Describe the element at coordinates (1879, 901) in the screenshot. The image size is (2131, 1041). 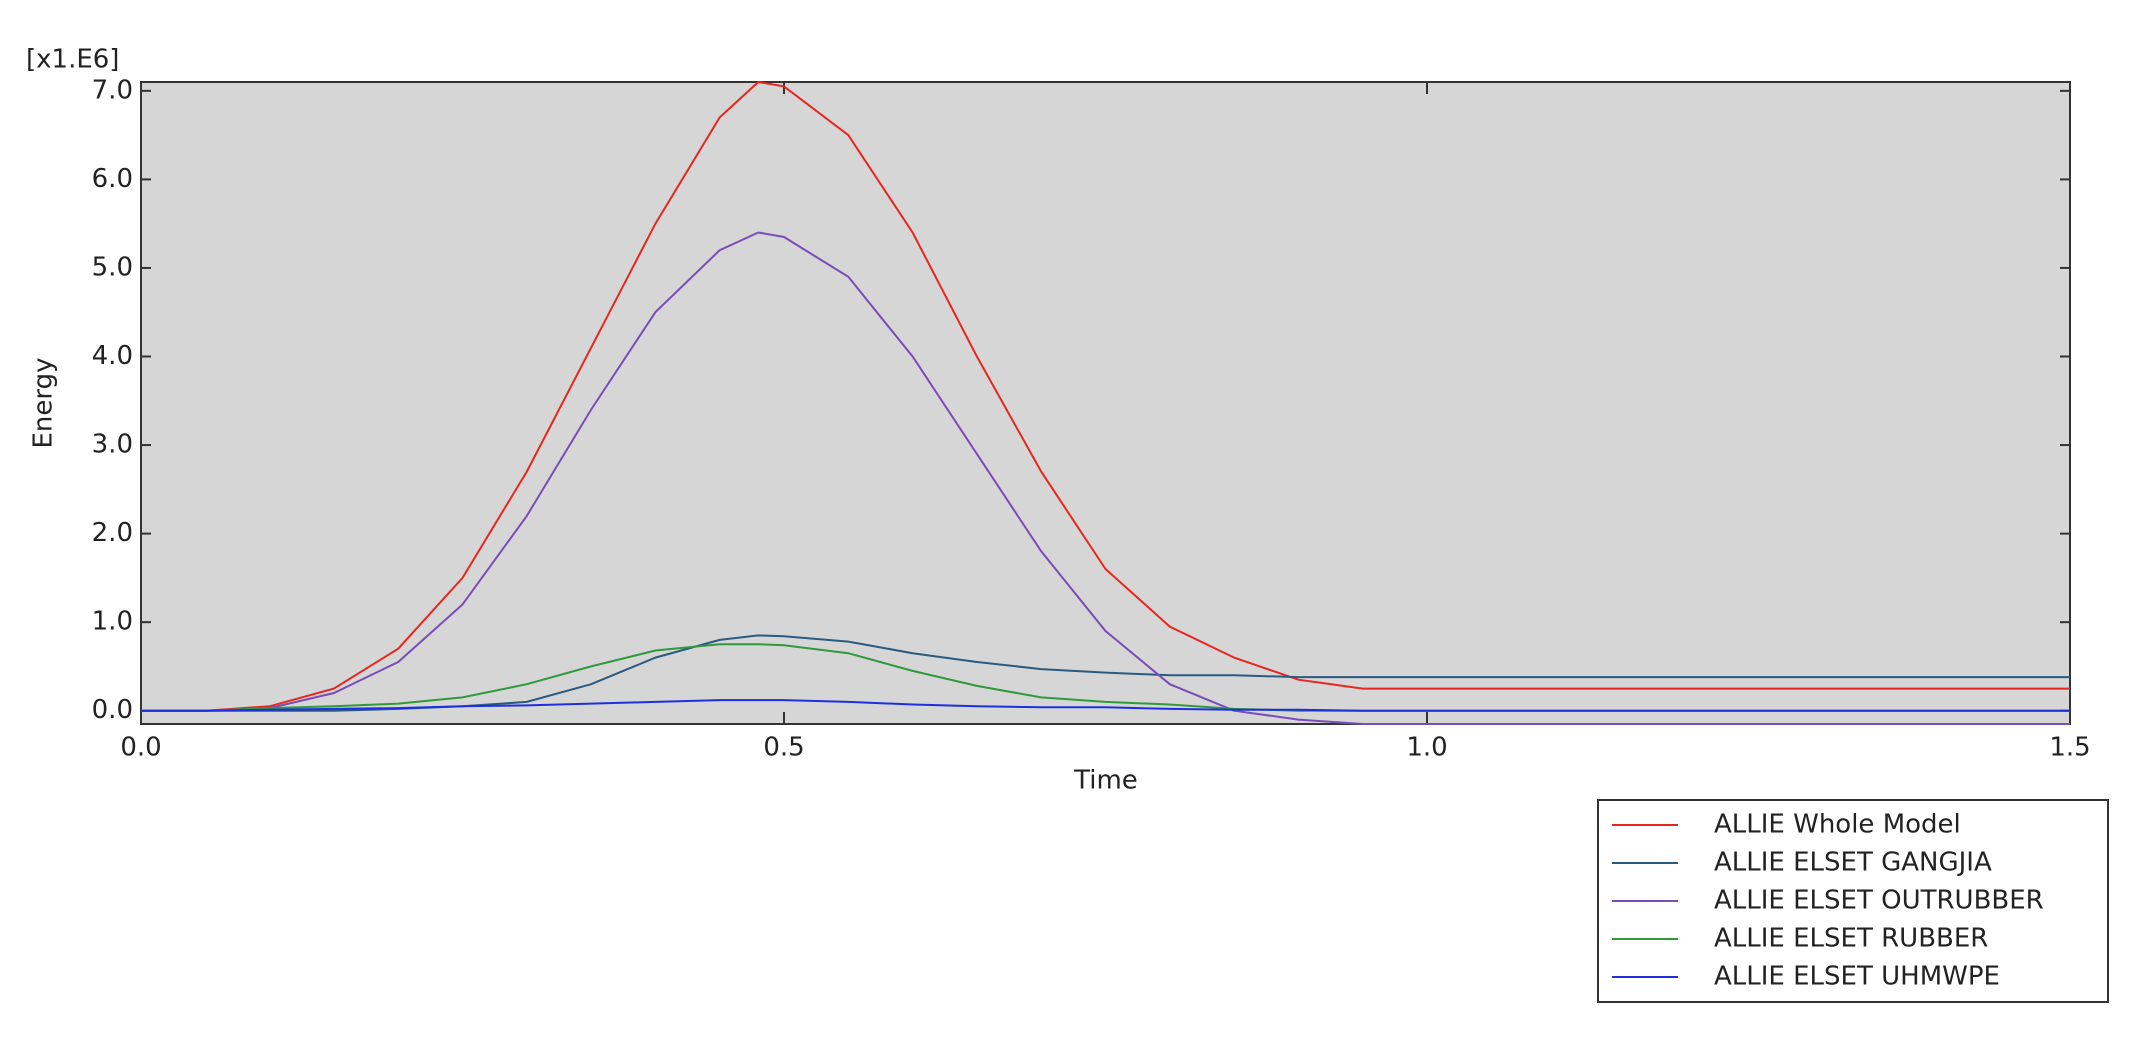
I see `legend-label: ALLIE ELSET OUTRUBBER` at that location.